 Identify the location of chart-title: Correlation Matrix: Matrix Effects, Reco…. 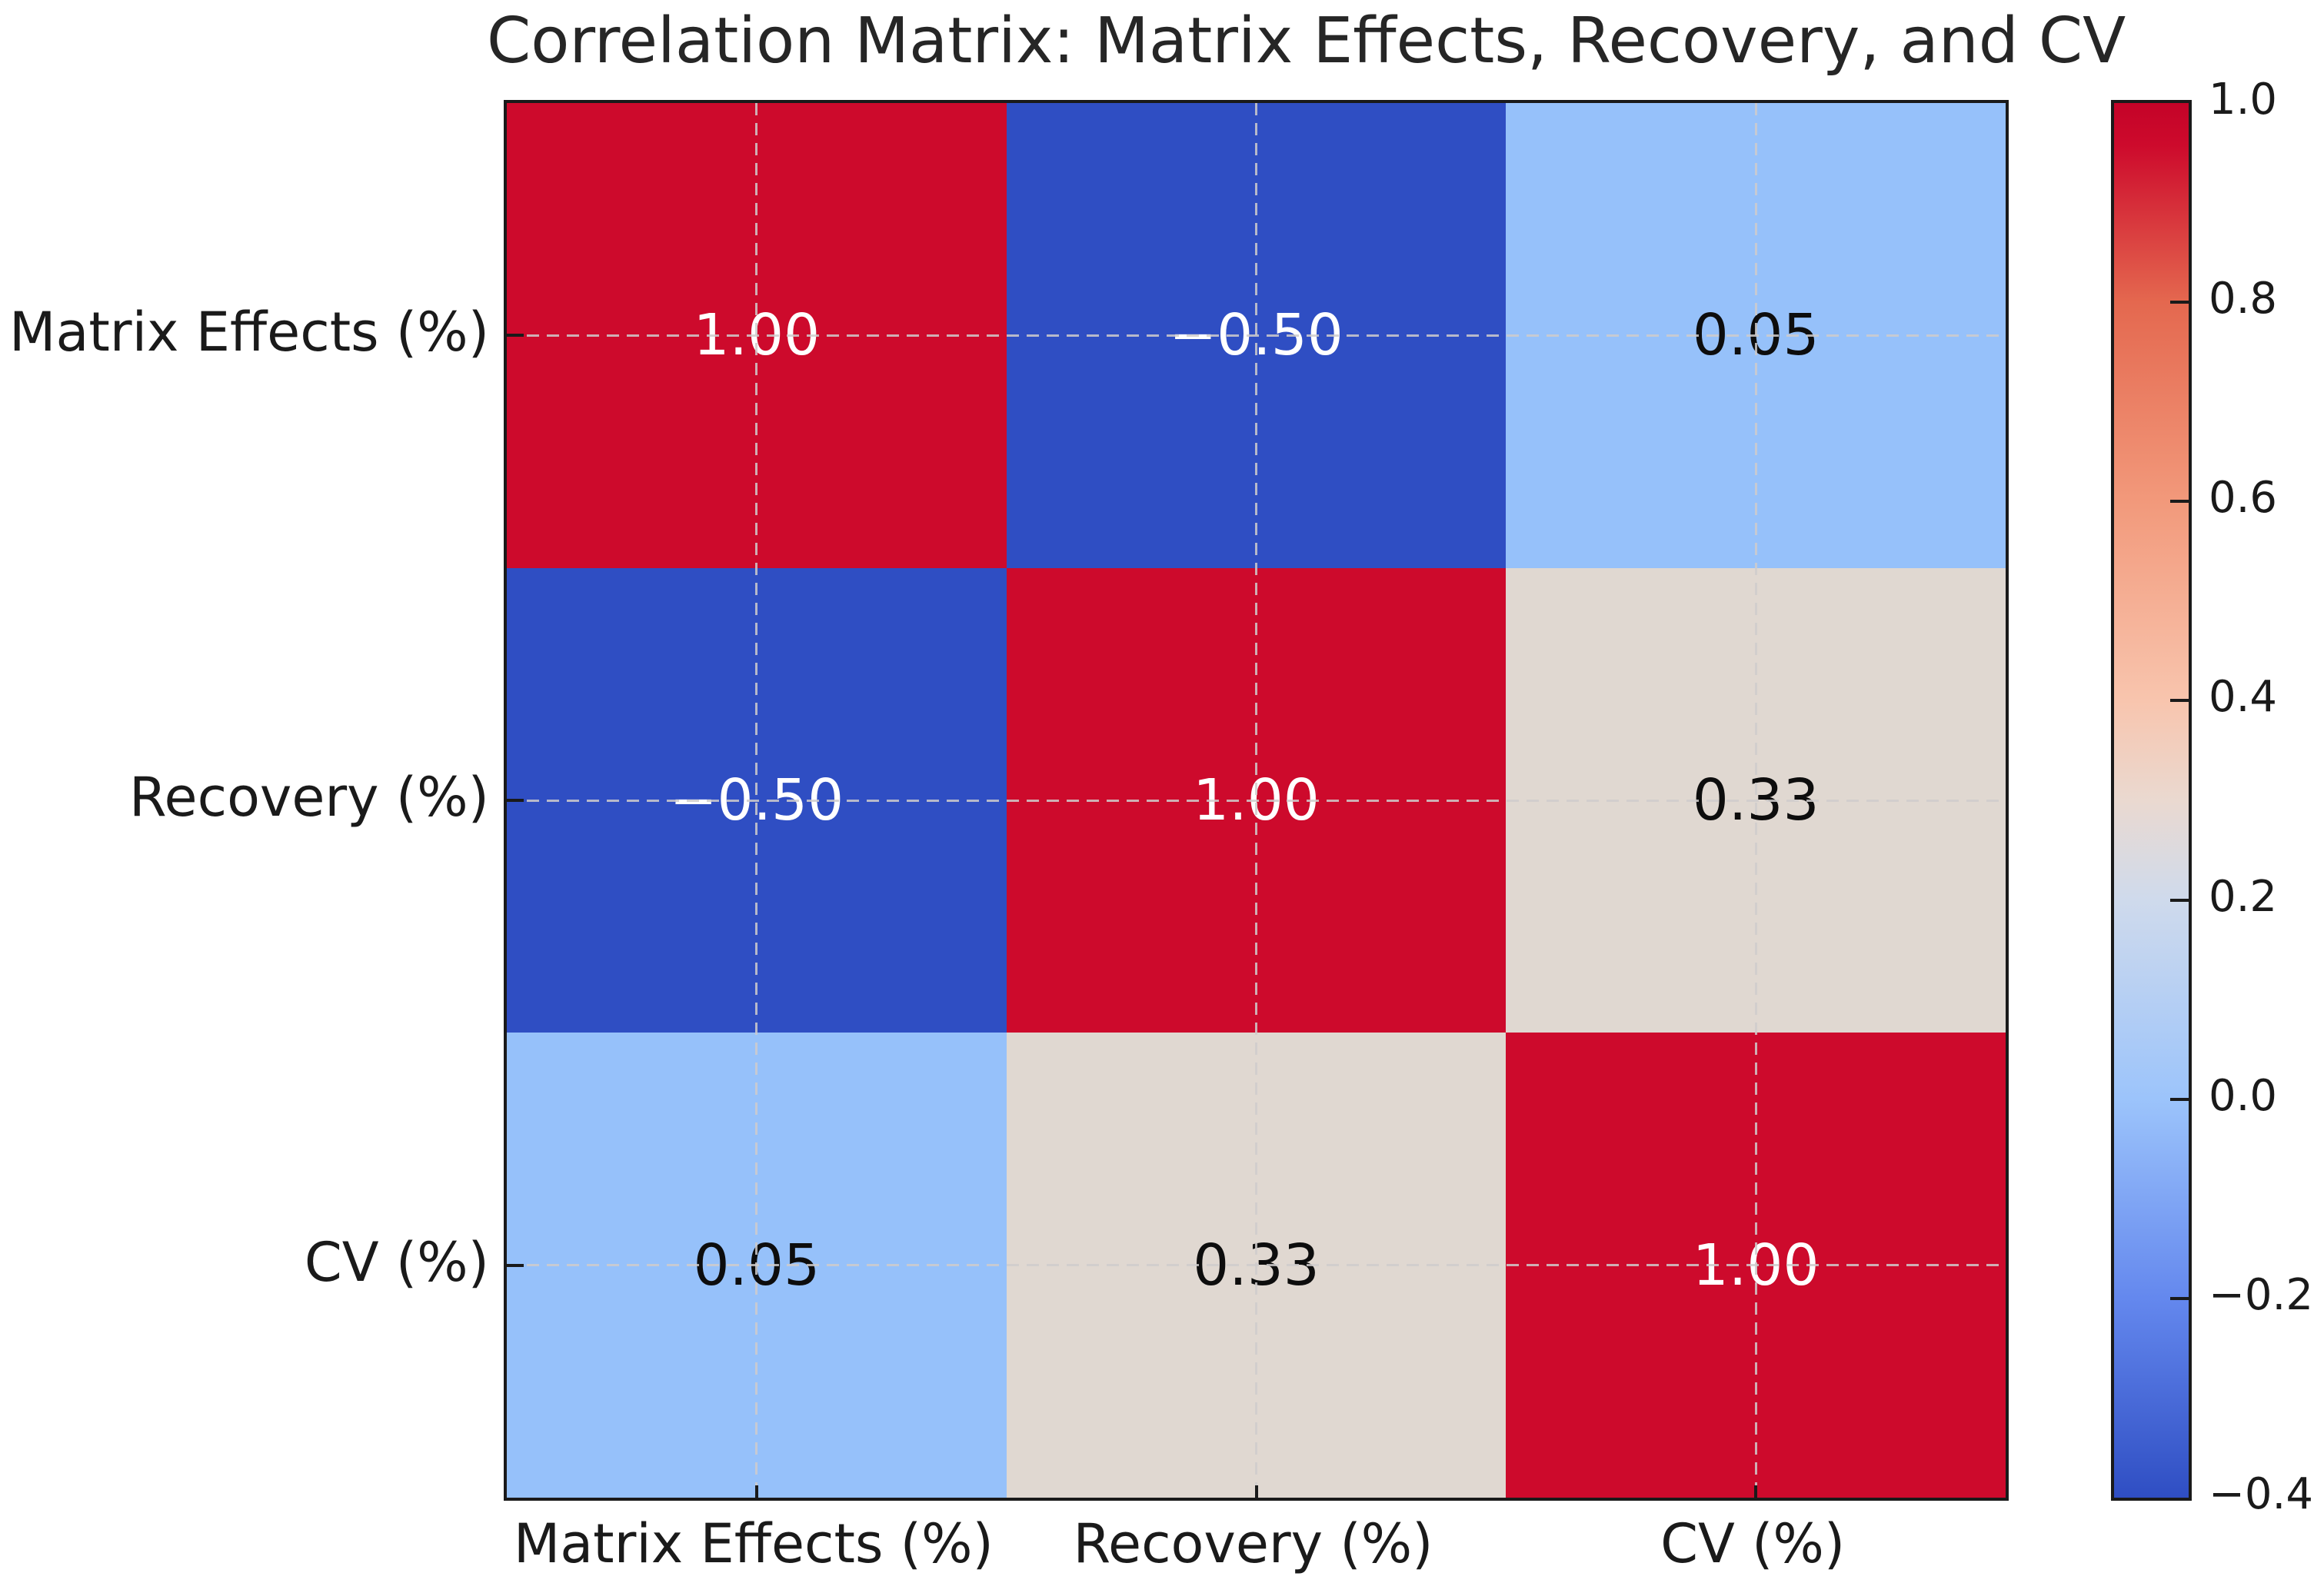
(1306, 41).